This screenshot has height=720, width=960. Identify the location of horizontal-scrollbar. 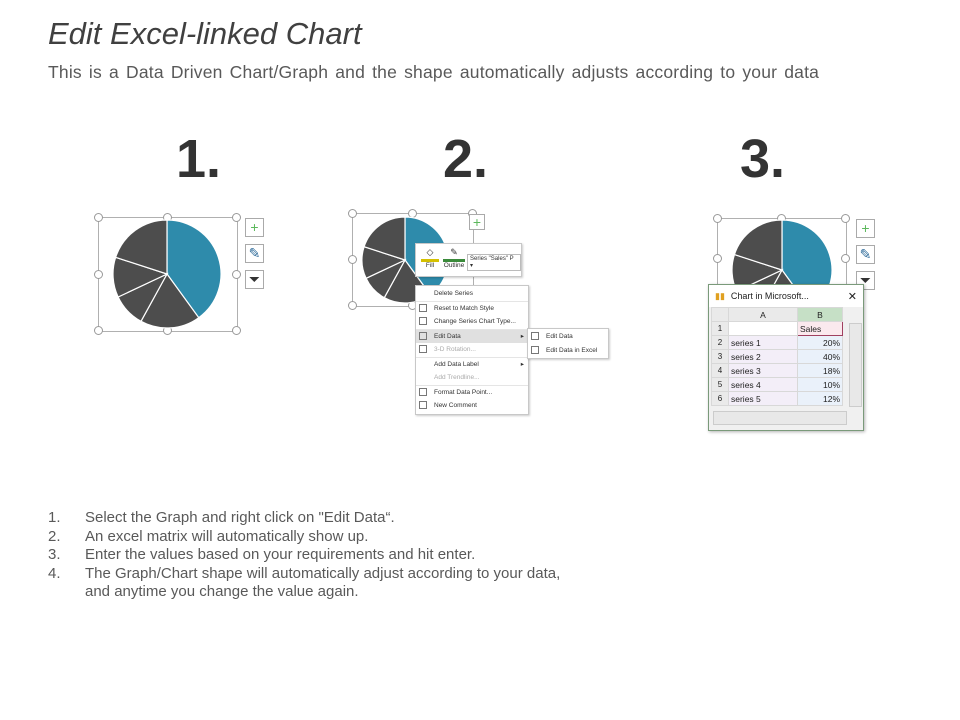
(780, 418).